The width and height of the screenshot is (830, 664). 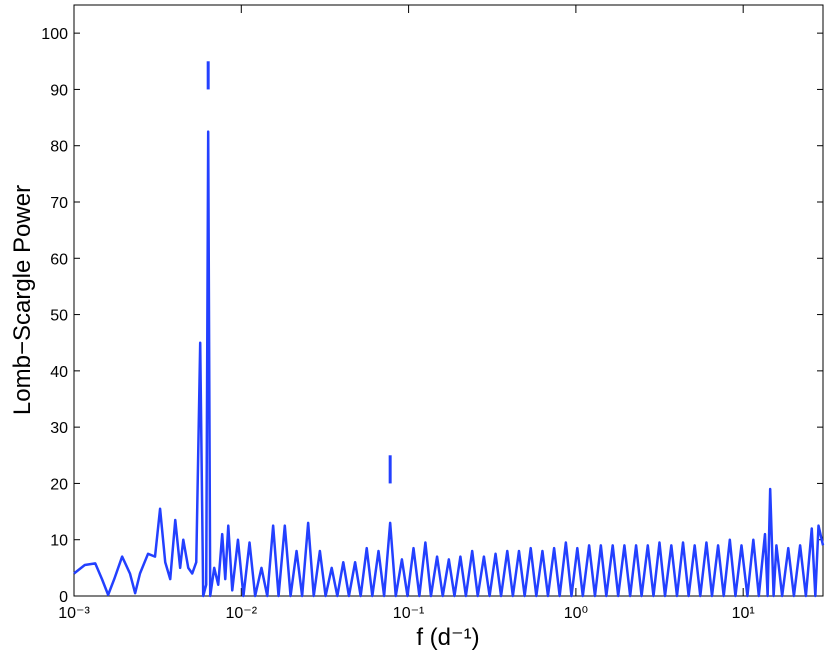 What do you see at coordinates (409, 613) in the screenshot?
I see `x-tick-label: 10⁻¹` at bounding box center [409, 613].